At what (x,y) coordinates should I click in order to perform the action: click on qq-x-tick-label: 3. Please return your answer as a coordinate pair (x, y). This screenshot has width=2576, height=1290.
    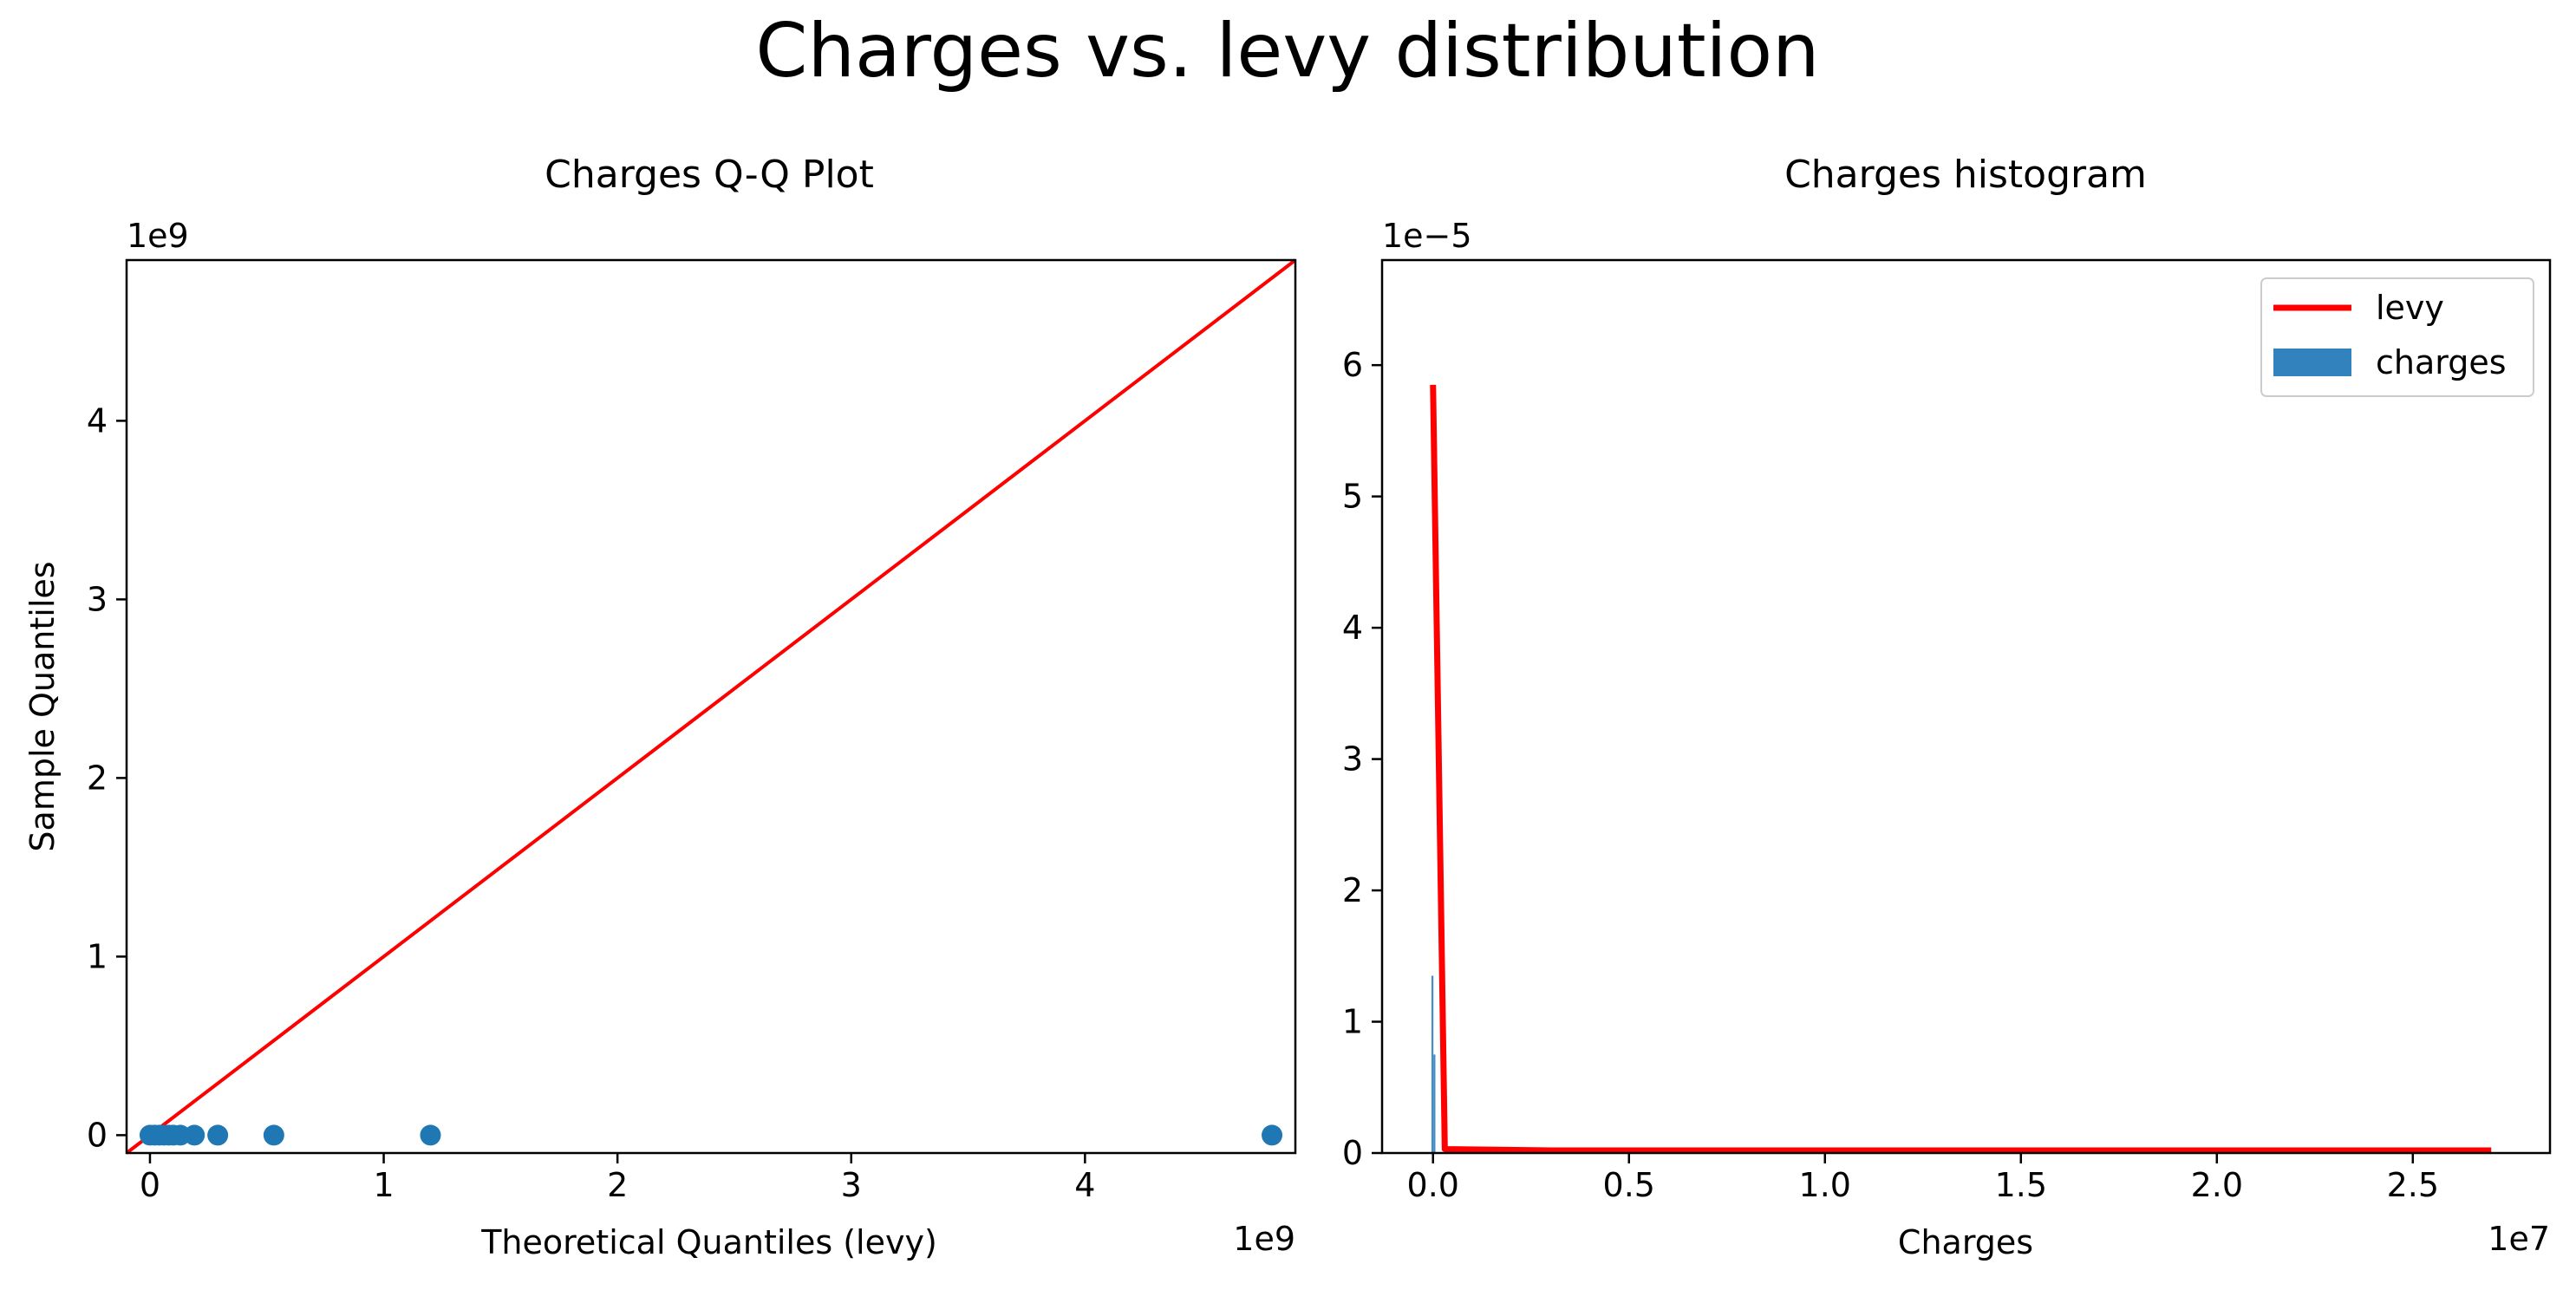
    Looking at the image, I should click on (852, 1185).